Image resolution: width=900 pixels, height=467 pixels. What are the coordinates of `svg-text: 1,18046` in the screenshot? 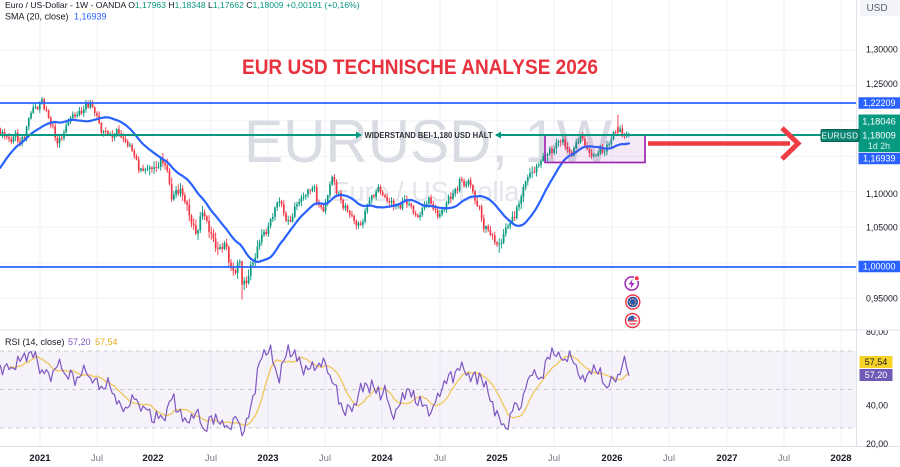 It's located at (879, 122).